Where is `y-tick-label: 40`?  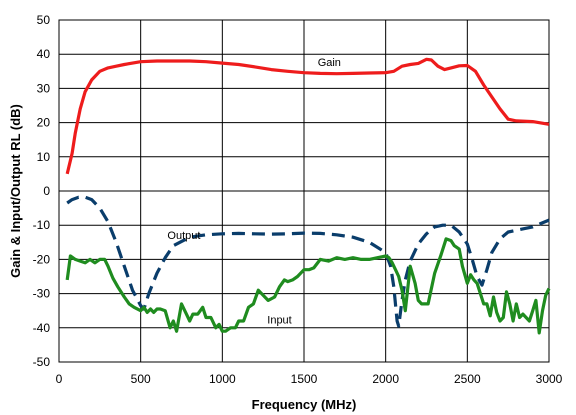 y-tick-label: 40 is located at coordinates (44, 54).